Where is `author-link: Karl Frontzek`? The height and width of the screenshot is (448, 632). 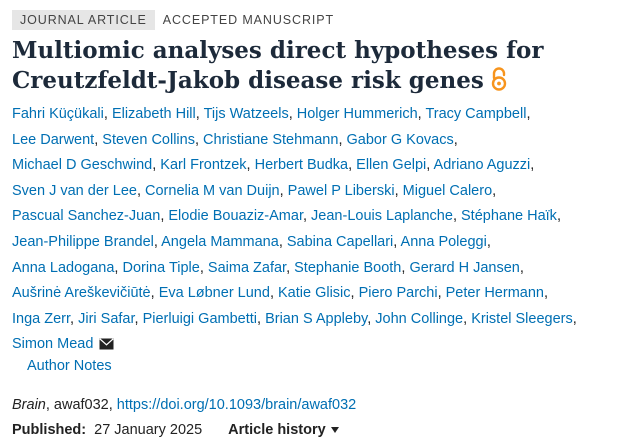
author-link: Karl Frontzek is located at coordinates (203, 165).